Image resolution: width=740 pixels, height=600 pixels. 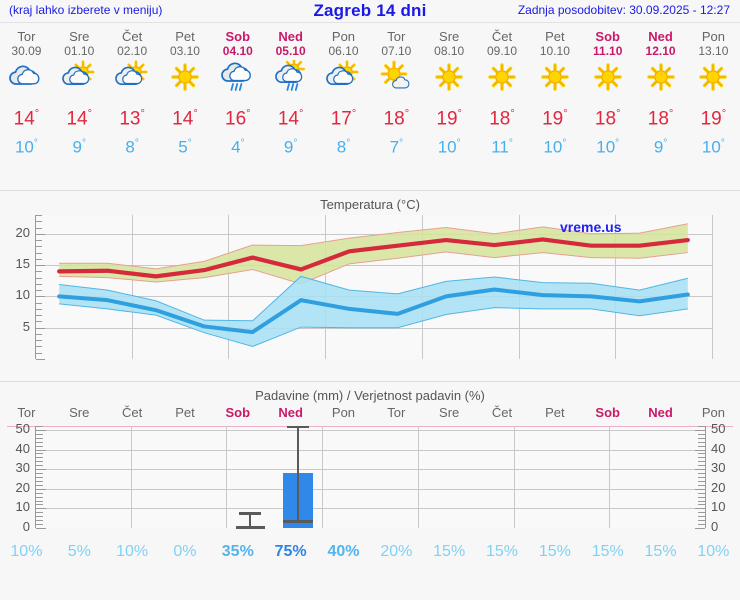 What do you see at coordinates (22, 448) in the screenshot?
I see `precipitation-y-label-left: 40` at bounding box center [22, 448].